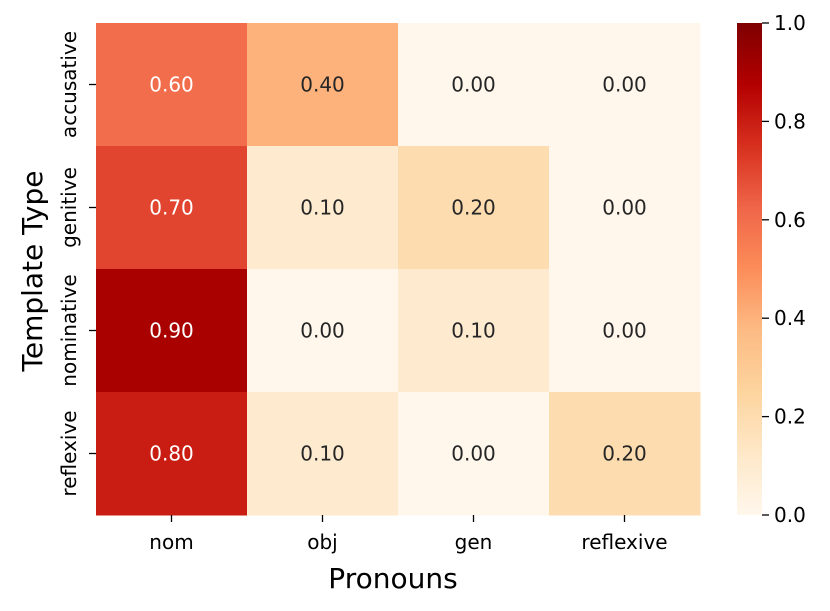  I want to click on y-axis-title: Template Type, so click(32, 272).